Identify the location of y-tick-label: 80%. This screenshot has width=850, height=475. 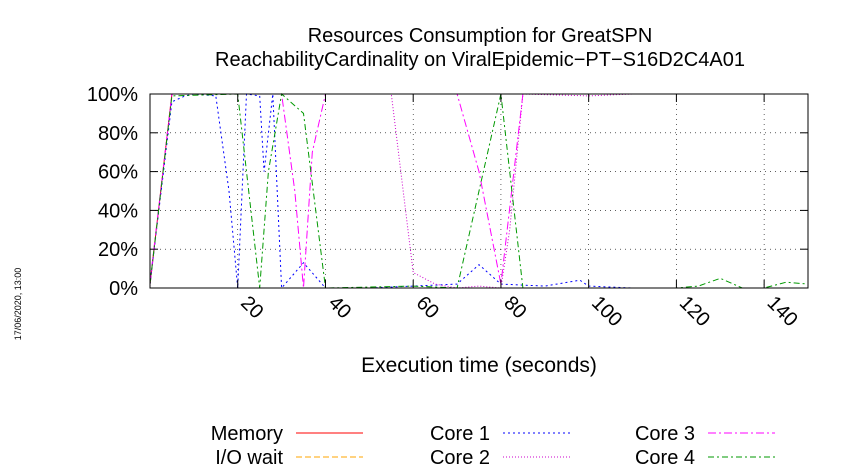
(118, 134).